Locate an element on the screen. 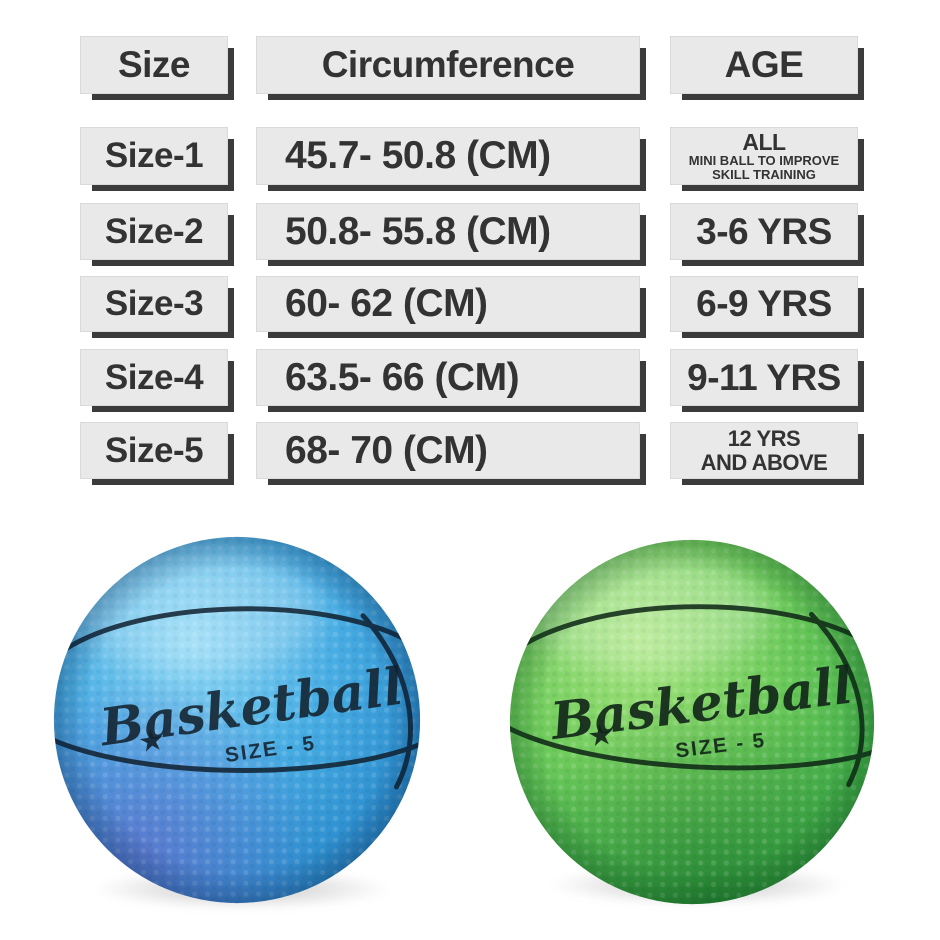 The image size is (940, 940). cell-circumference-3: 60- 62 (CM) is located at coordinates (448, 304).